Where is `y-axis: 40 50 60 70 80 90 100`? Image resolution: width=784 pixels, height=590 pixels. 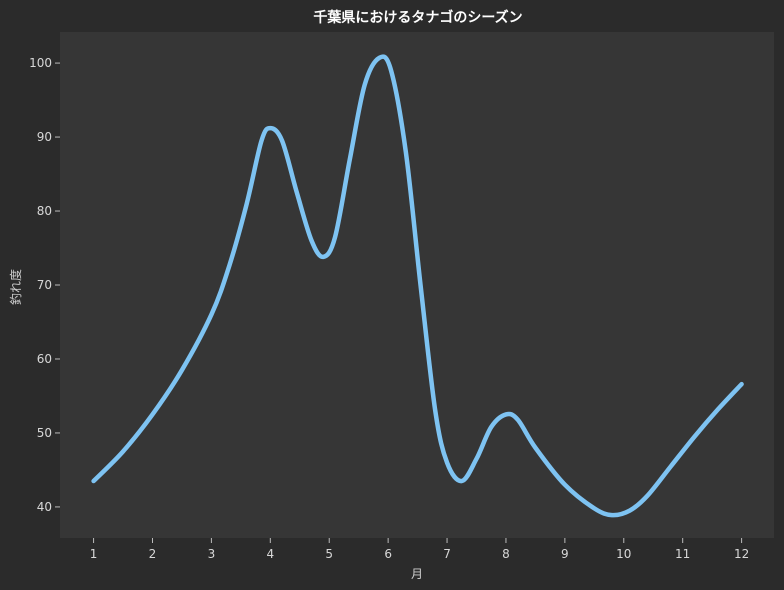 y-axis: 40 50 60 70 80 90 100 is located at coordinates (44, 285).